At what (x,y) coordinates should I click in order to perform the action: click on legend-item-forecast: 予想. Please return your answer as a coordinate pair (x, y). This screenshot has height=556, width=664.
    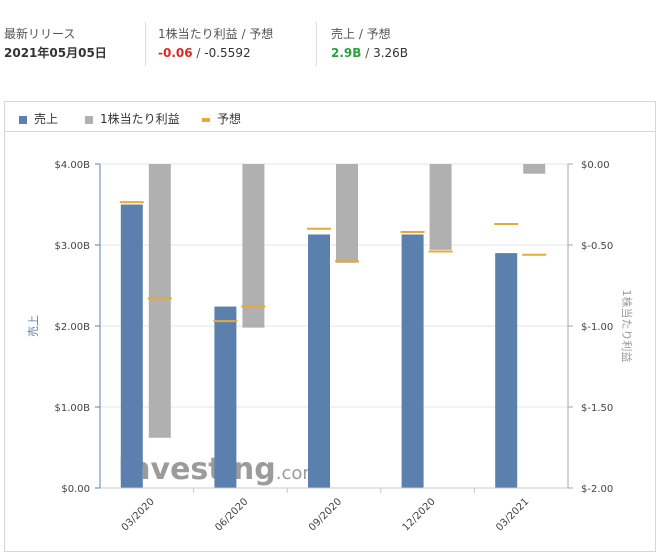
    Looking at the image, I should click on (221, 118).